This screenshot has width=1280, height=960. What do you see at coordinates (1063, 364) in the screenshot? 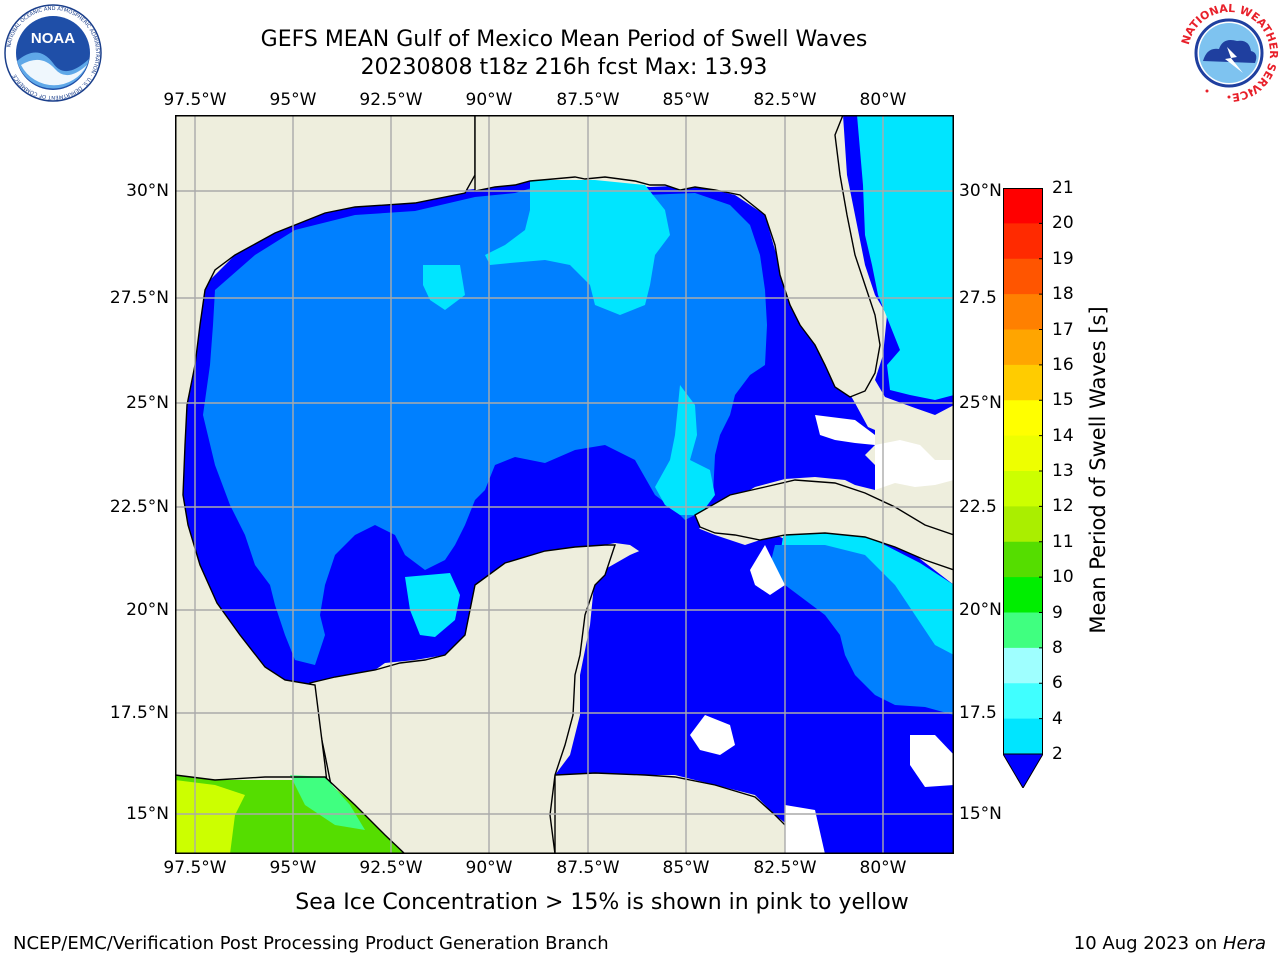
I see `colorbar-label: 16` at bounding box center [1063, 364].